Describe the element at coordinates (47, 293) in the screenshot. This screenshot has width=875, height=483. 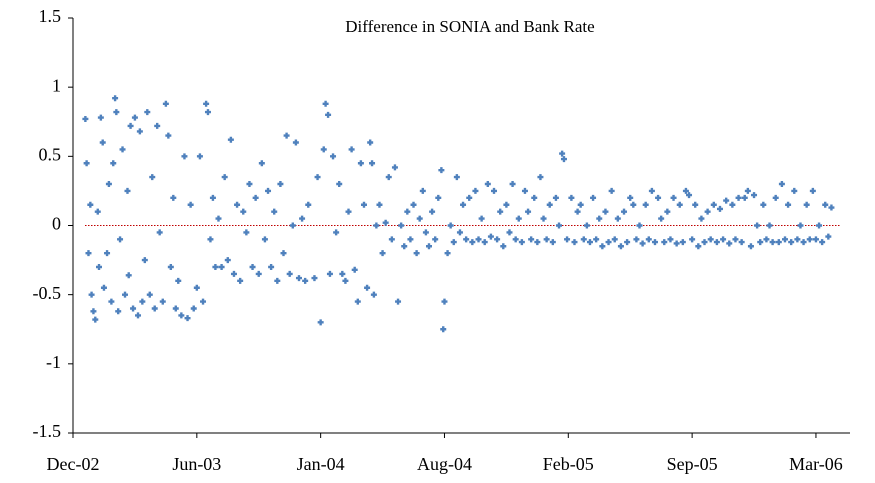
I see `y-tick-label: -0.5` at that location.